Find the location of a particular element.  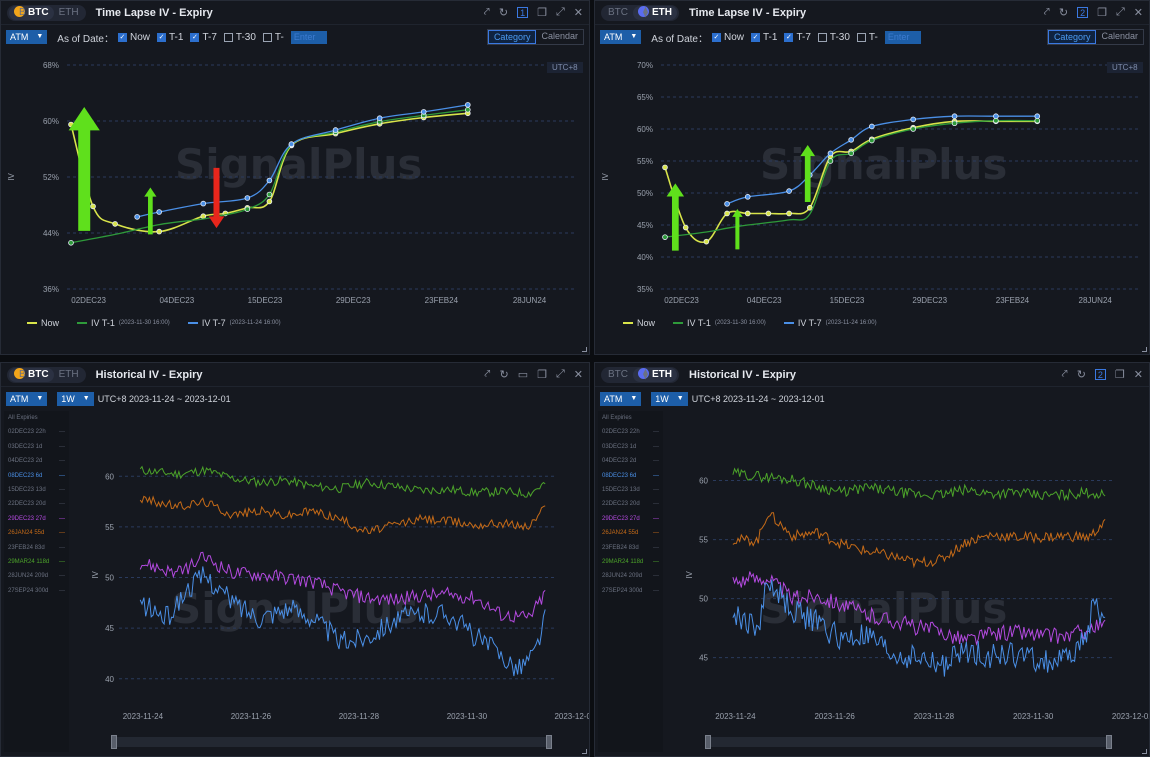

x-tick-label: 15DEC23 is located at coordinates (847, 300).